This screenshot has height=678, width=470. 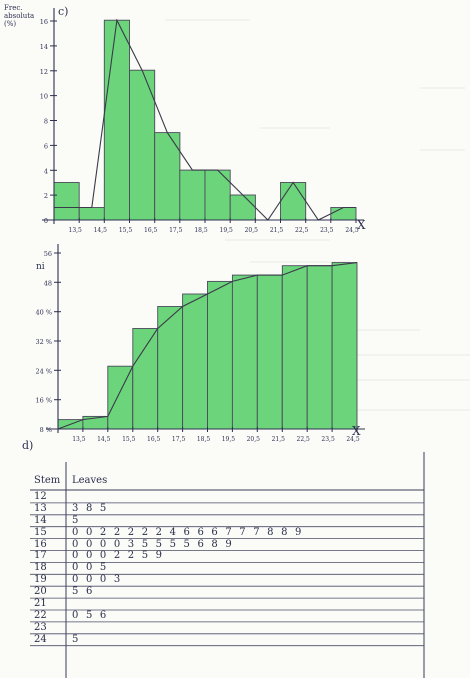 What do you see at coordinates (188, 532) in the screenshot?
I see `leaves-value: 0 0 2 2 2 2 2 4 6 6 6 7 7 7 8 8 9` at bounding box center [188, 532].